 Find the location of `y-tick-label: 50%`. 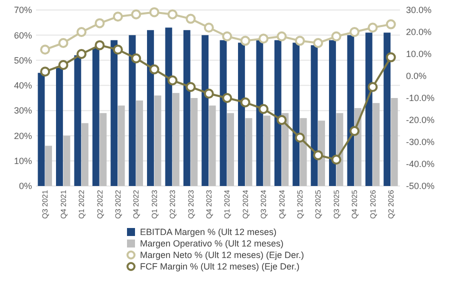

y-tick-label: 50% is located at coordinates (23, 60).